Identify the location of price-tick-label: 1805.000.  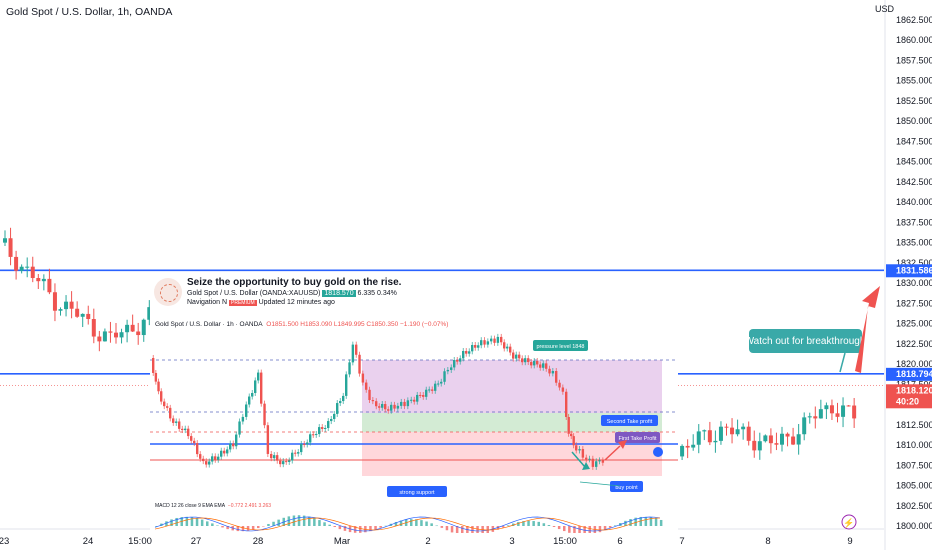
(914, 486).